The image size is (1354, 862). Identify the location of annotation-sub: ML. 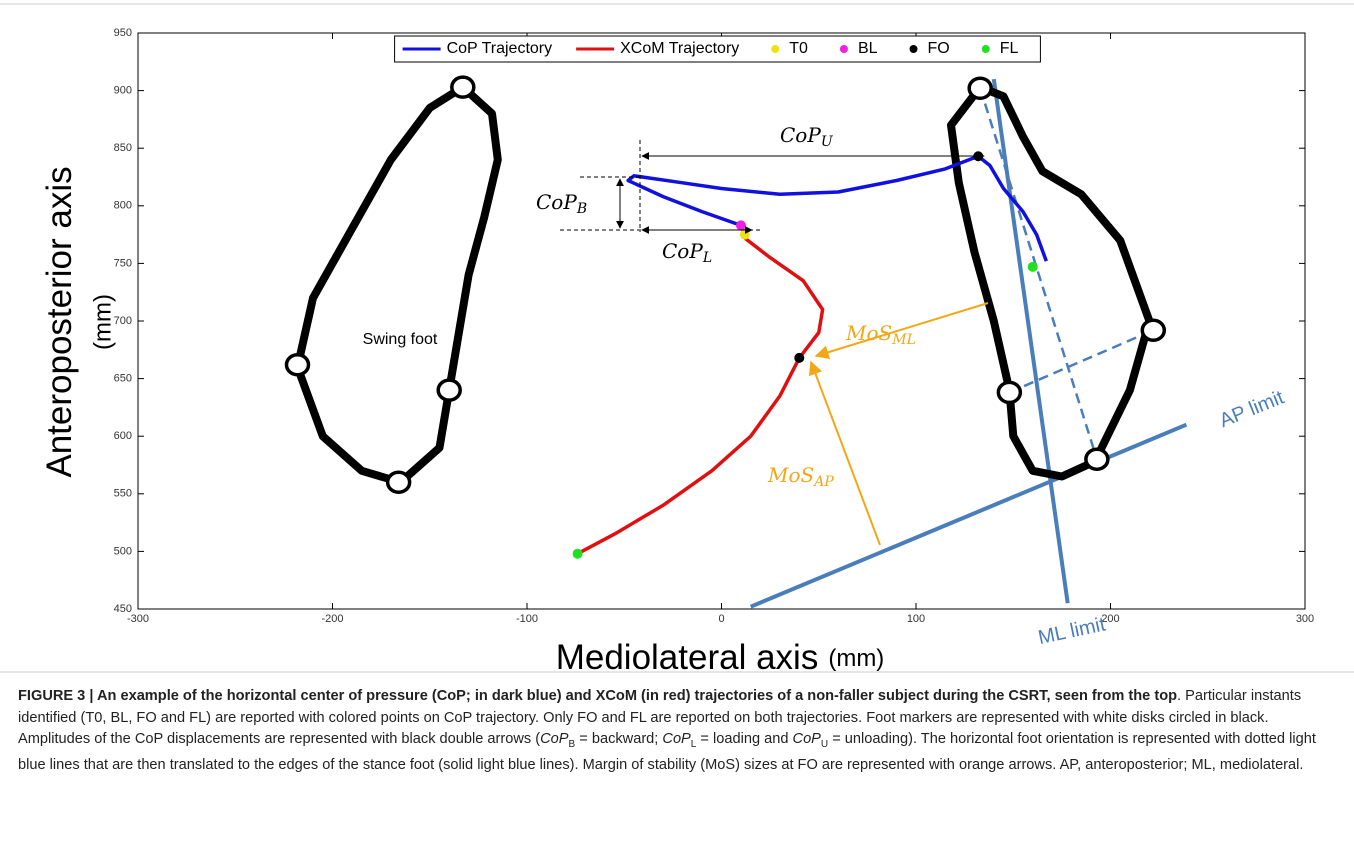
(903, 340).